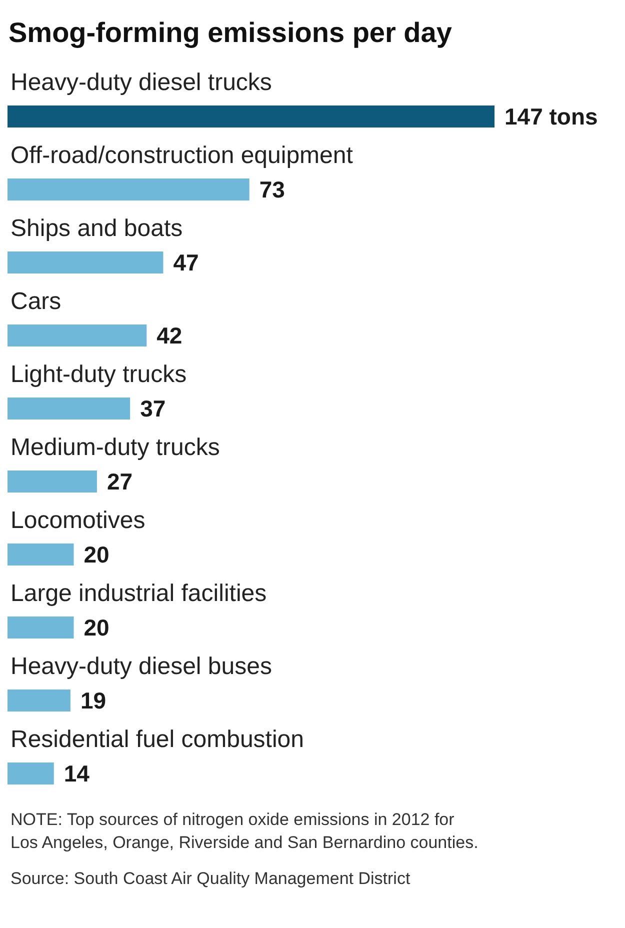  Describe the element at coordinates (78, 520) in the screenshot. I see `y-tick-label: Locomotives` at that location.